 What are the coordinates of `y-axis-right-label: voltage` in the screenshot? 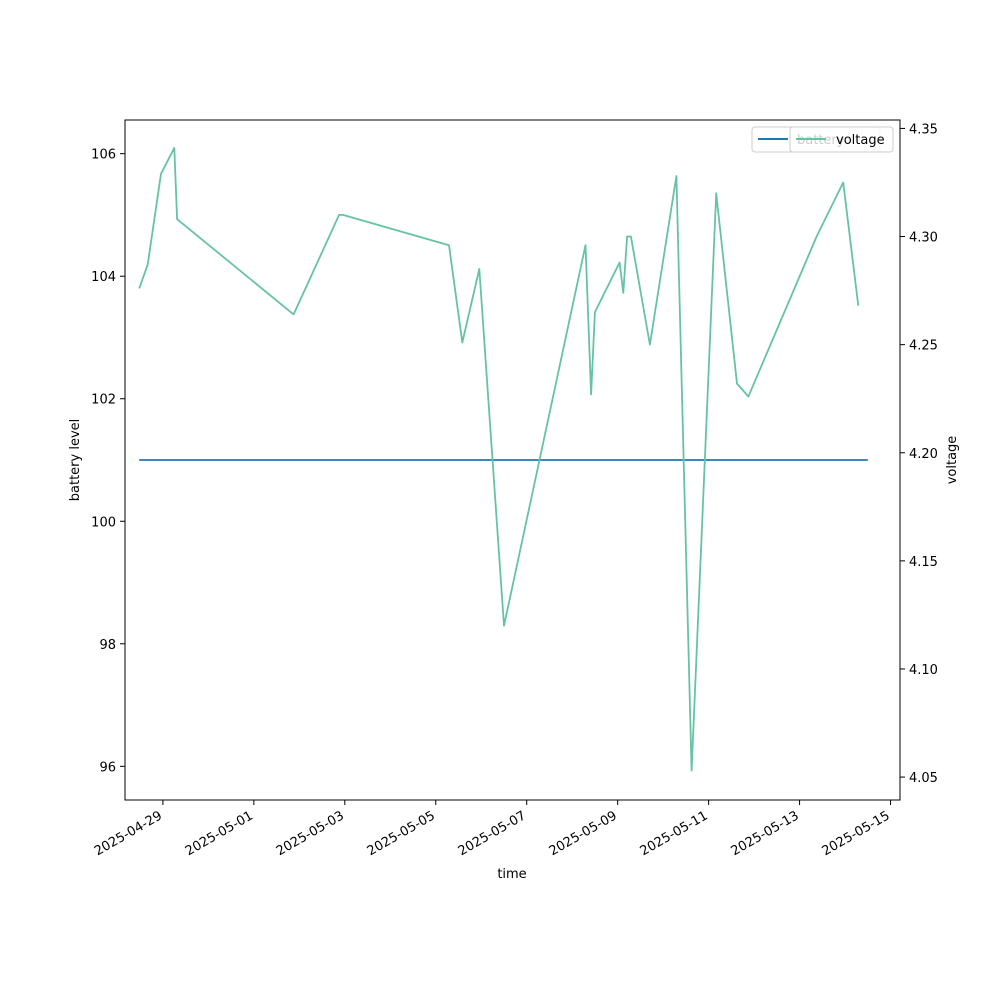 It's located at (952, 460).